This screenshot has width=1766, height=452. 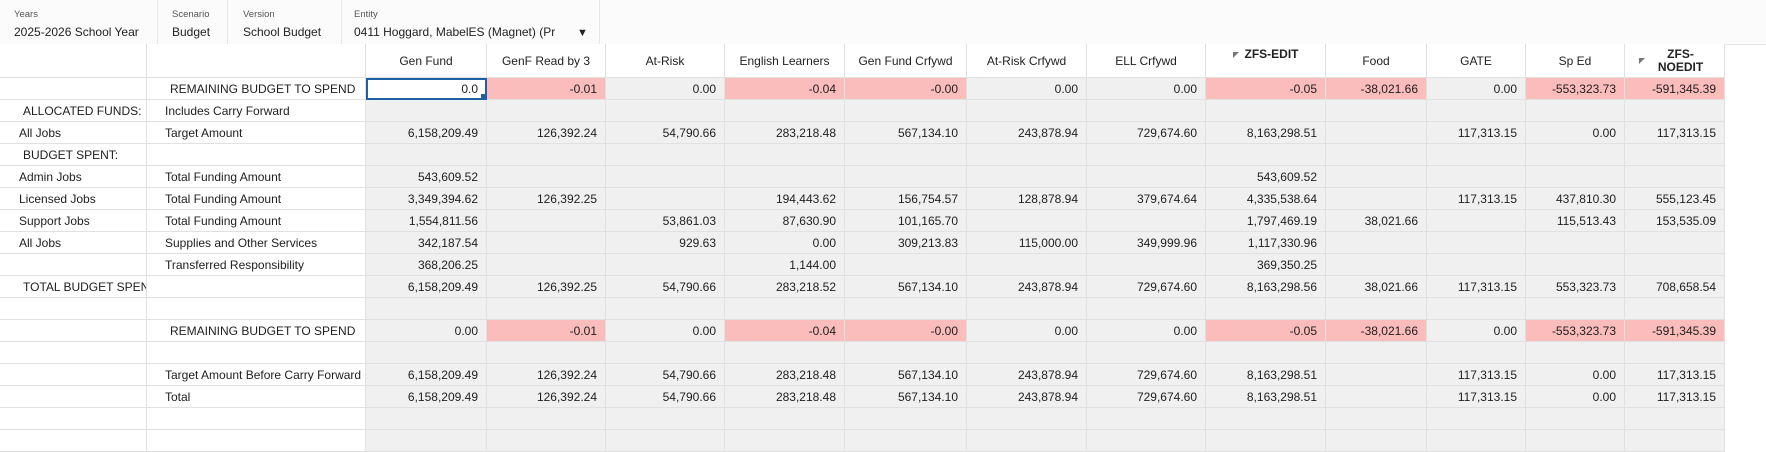 What do you see at coordinates (1575, 199) in the screenshot?
I see `data-cell: 437,810.30` at bounding box center [1575, 199].